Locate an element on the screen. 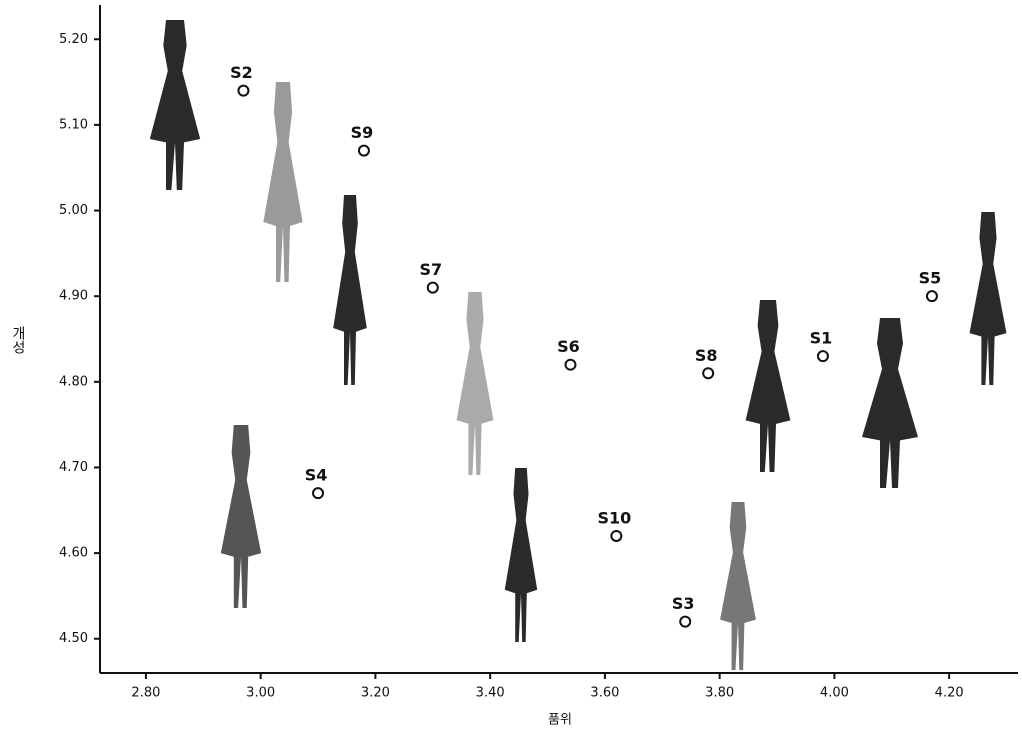 This screenshot has width=1022, height=736. x-tick-label: 4.00 is located at coordinates (834, 693).